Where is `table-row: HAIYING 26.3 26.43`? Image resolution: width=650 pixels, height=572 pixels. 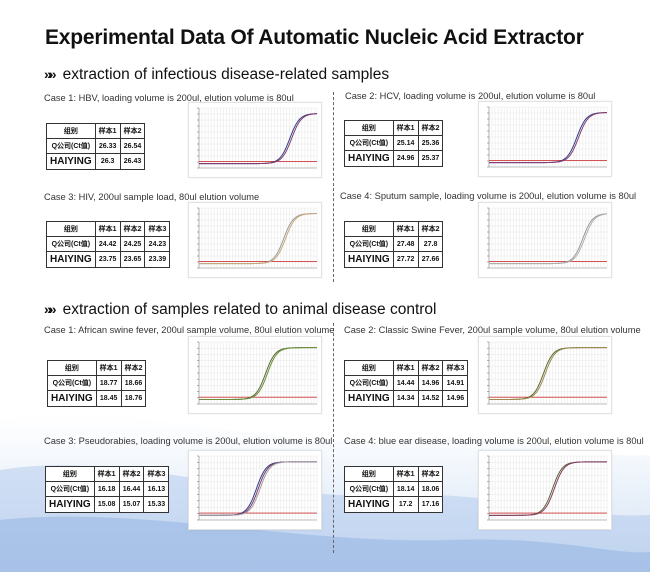
table-row: HAIYING 26.3 26.43 is located at coordinates (96, 161).